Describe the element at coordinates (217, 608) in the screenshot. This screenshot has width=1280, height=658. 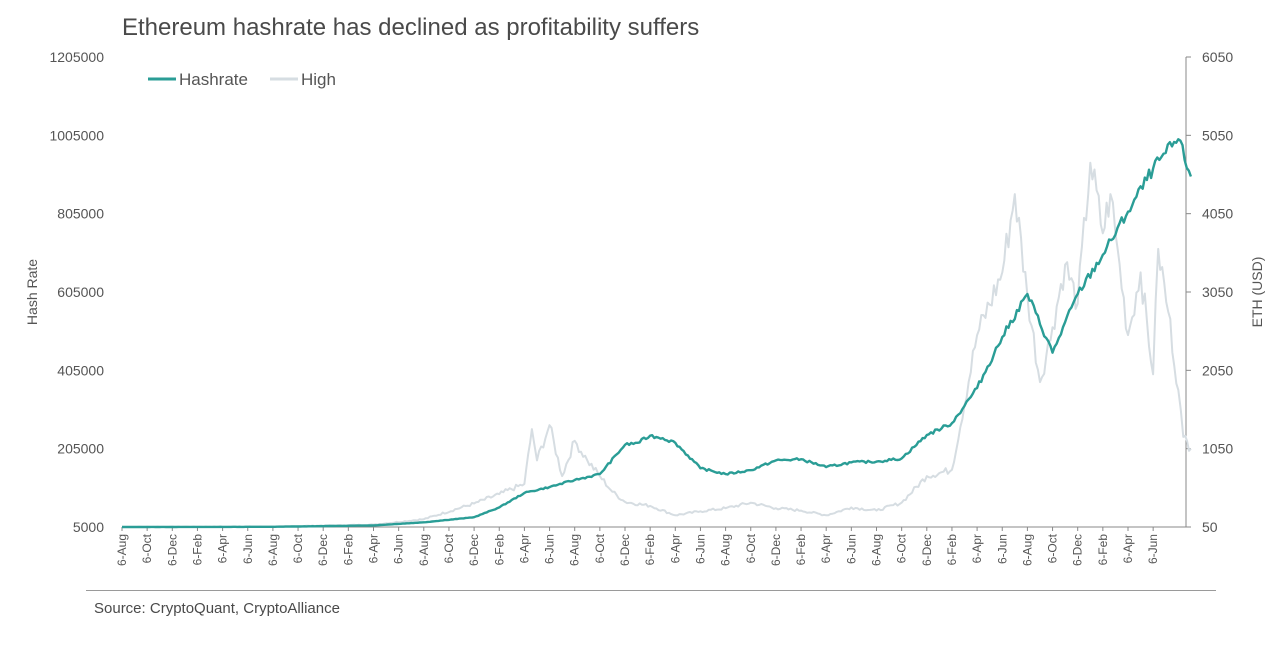
I see `source-note: Source: CryptoQuant, CryptoAlliance` at that location.